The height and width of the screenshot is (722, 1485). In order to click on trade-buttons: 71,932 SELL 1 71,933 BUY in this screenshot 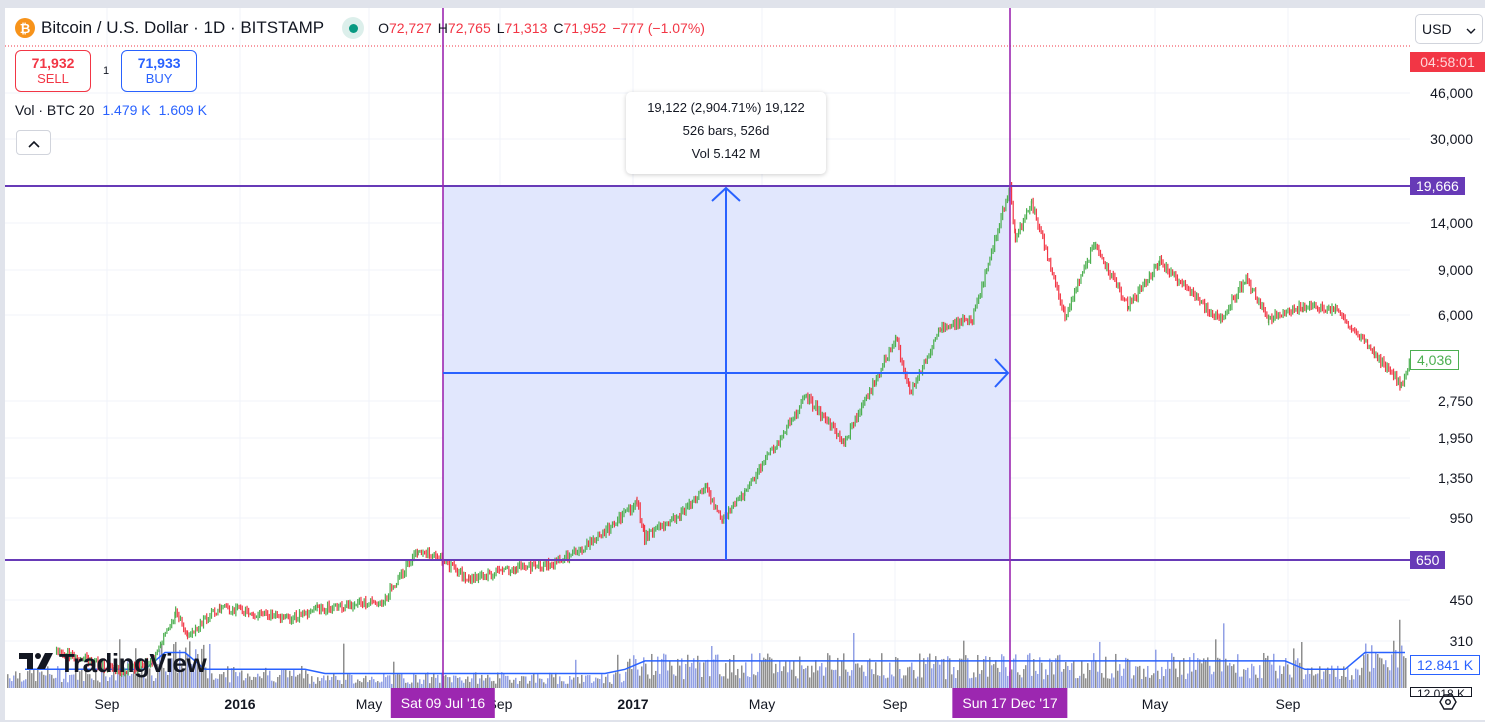, I will do `click(106, 71)`.